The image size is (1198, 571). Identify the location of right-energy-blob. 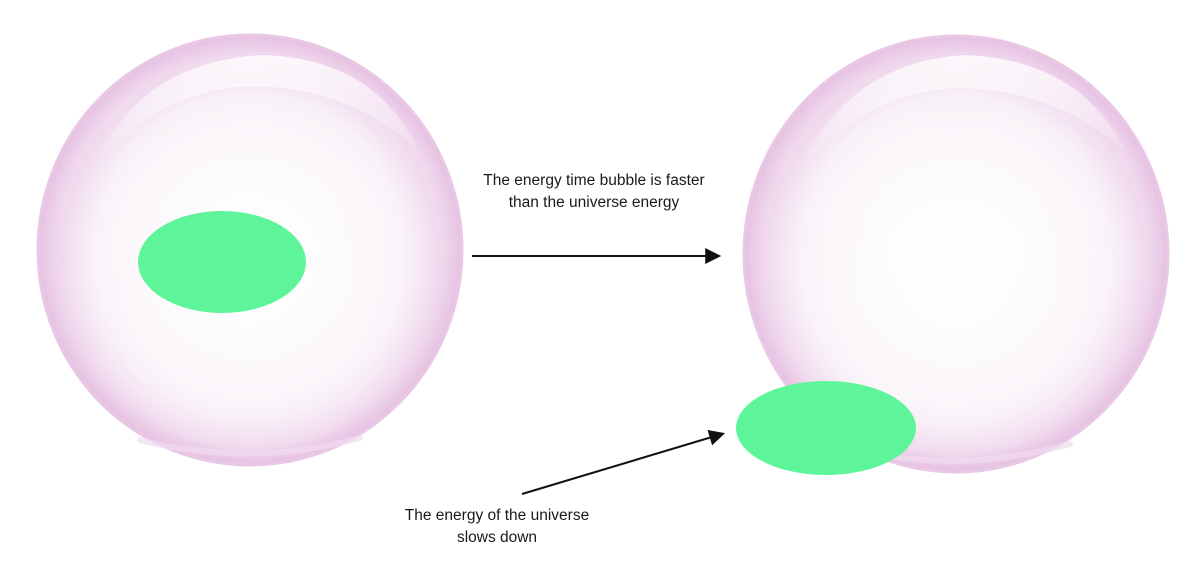
(826, 428).